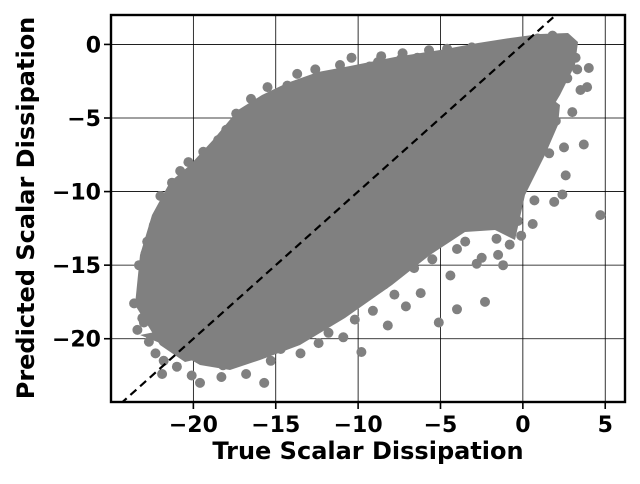 This screenshot has width=640, height=484. Describe the element at coordinates (81, 193) in the screenshot. I see `y-axis-ticks: 0 −5 −10 −15 −20` at that location.